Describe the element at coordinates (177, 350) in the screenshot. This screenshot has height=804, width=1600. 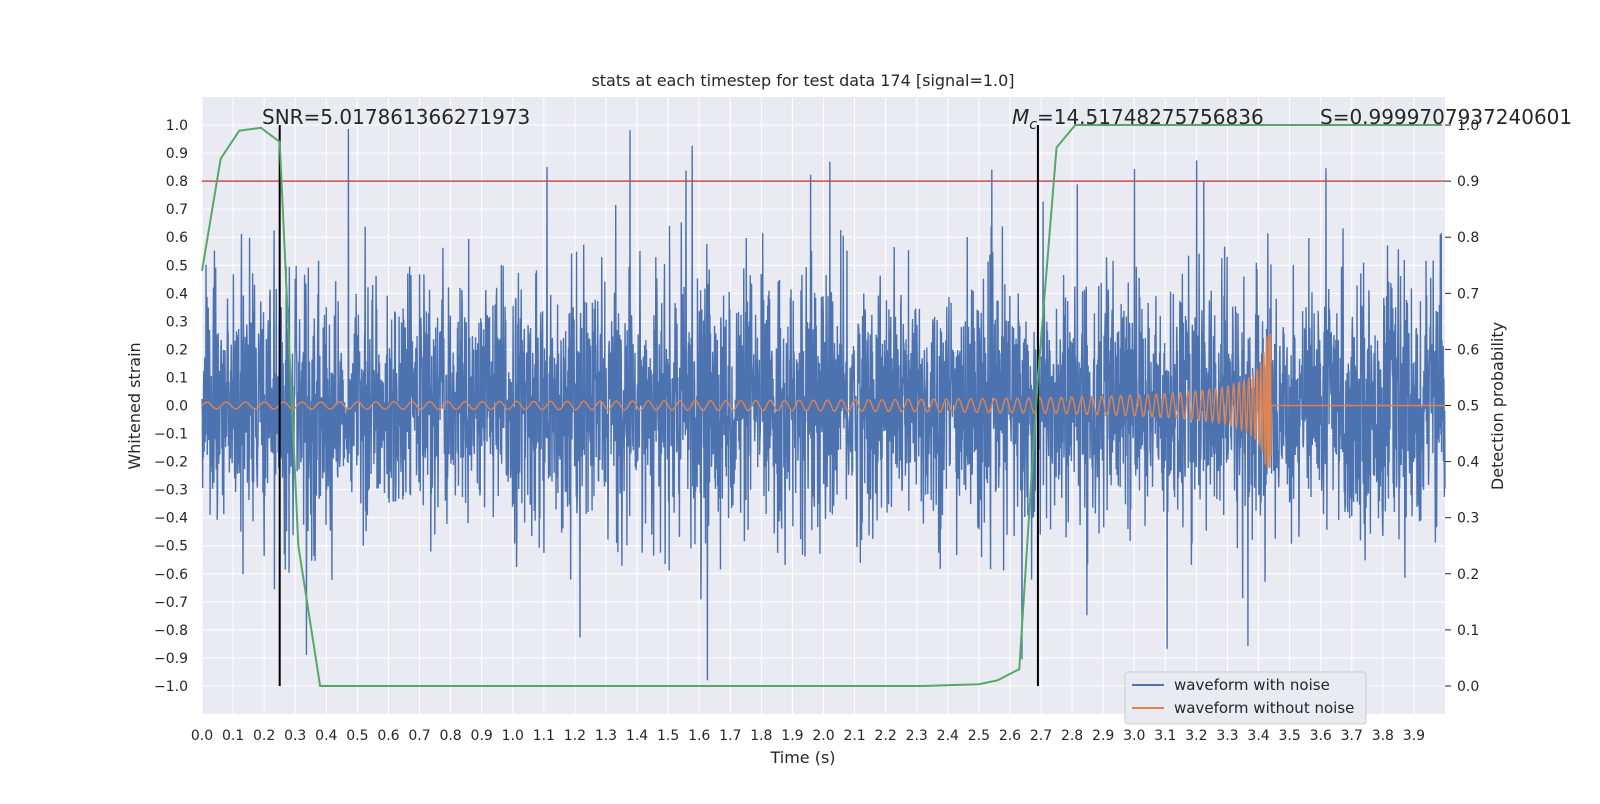
I see `y-tick-label: 0.2` at that location.